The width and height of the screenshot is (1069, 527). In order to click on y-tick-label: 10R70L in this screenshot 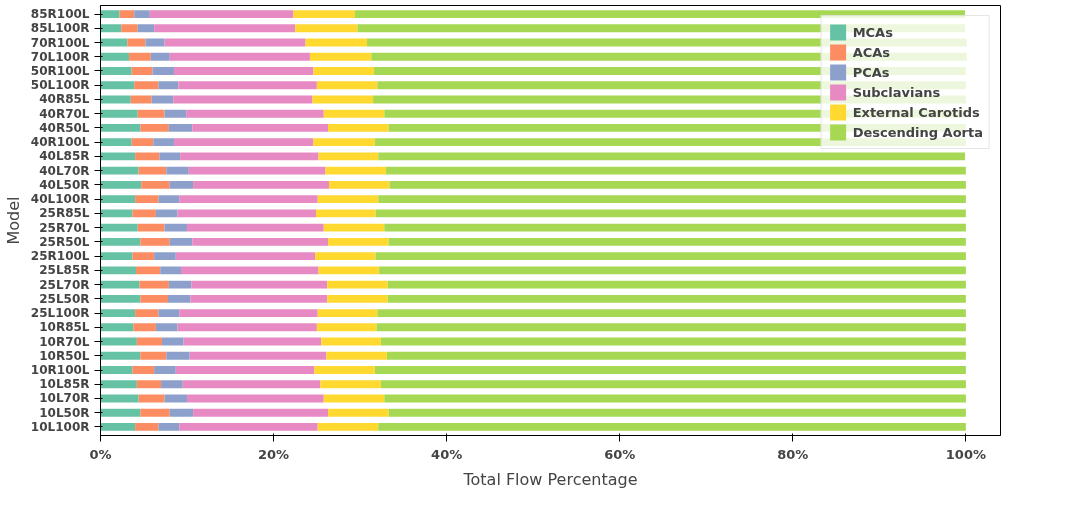, I will do `click(64, 341)`.